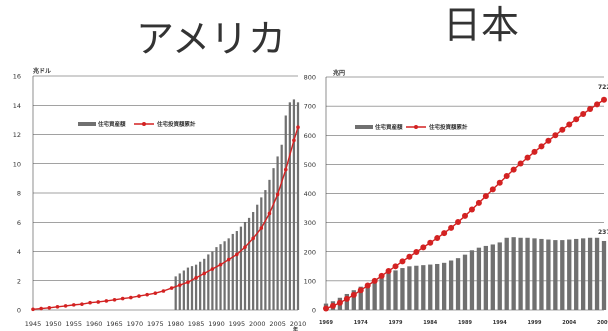 The width and height of the screenshot is (608, 331). I want to click on us-x-tick-label: 1985, so click(196, 324).